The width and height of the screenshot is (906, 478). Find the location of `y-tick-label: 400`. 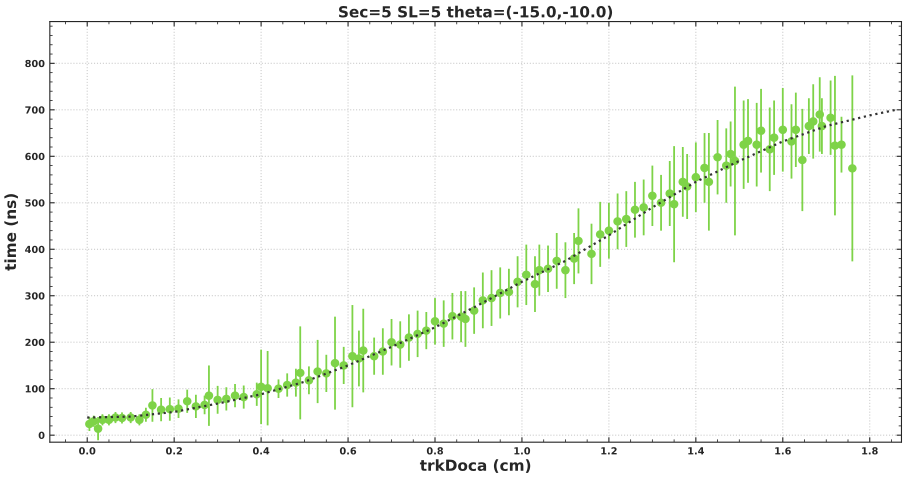

y-tick-label: 400 is located at coordinates (35, 250).